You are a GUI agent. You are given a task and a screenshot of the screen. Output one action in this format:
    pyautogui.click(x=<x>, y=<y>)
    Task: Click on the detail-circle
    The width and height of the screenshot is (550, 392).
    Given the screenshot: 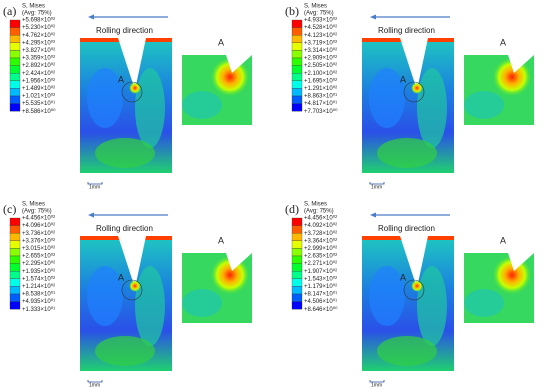 What is the action you would take?
    pyautogui.click(x=132, y=92)
    